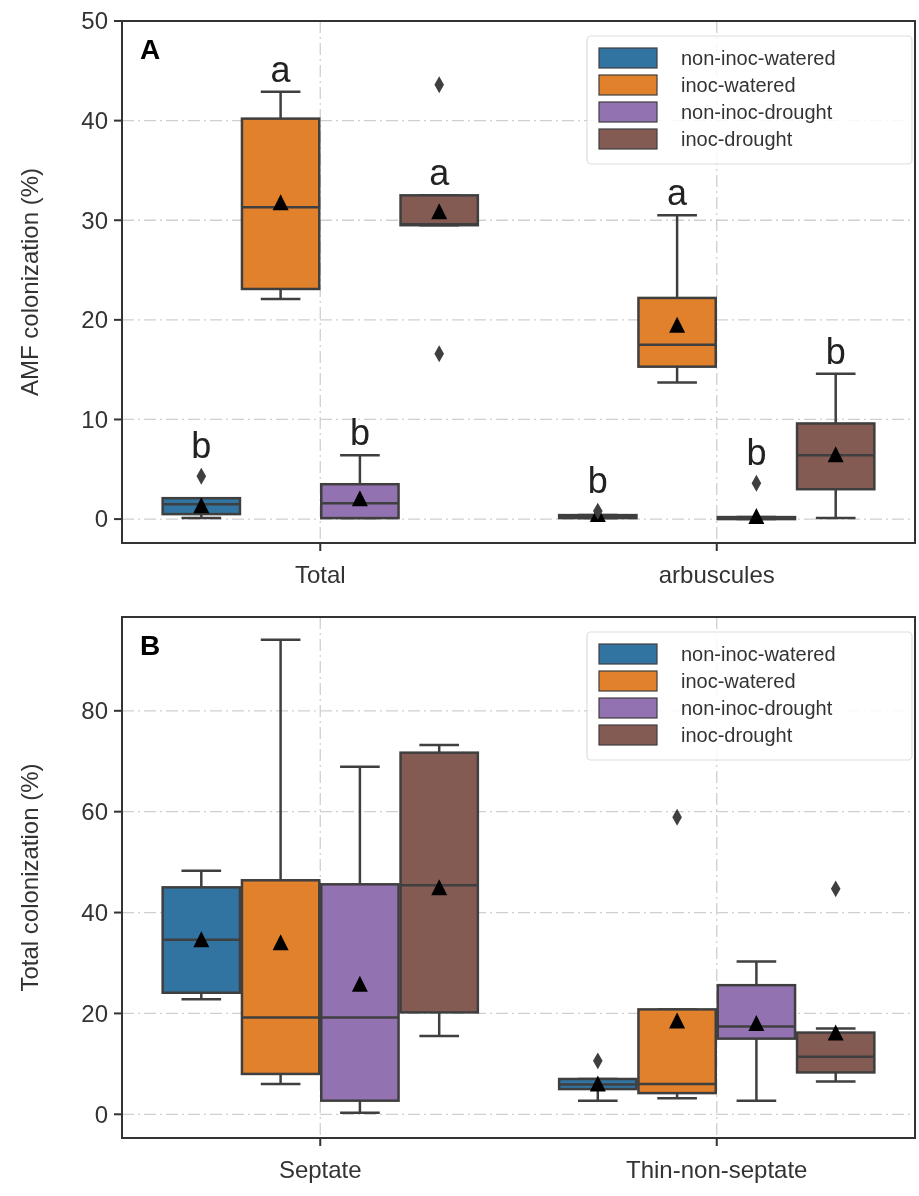 Image resolution: width=919 pixels, height=1196 pixels. I want to click on x-tick-label: Septate, so click(320, 1169).